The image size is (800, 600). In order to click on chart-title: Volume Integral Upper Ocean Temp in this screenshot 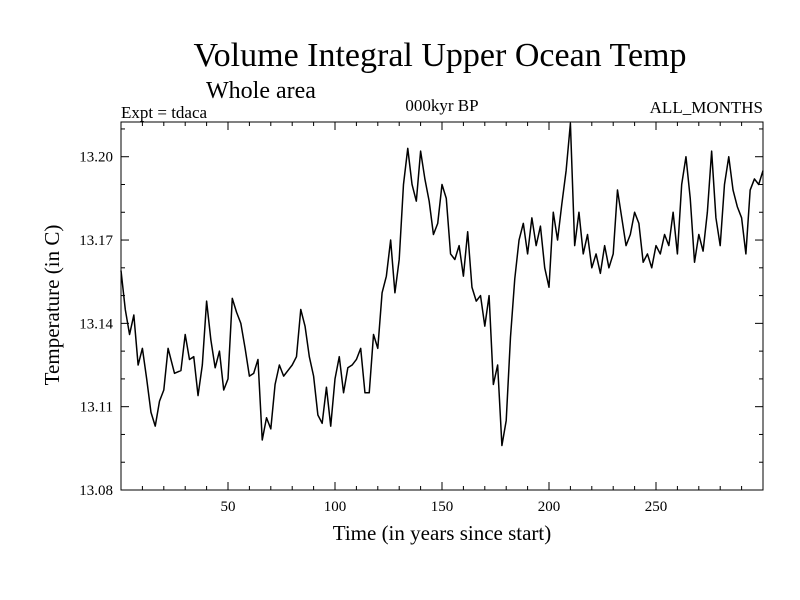, I will do `click(440, 55)`.